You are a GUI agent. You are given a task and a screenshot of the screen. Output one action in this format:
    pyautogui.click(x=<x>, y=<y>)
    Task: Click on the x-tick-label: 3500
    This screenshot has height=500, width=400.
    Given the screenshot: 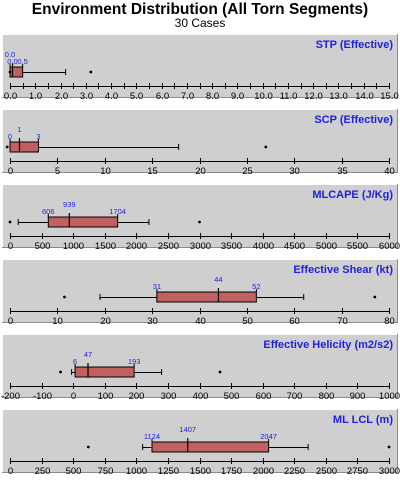 What is the action you would take?
    pyautogui.click(x=231, y=246)
    